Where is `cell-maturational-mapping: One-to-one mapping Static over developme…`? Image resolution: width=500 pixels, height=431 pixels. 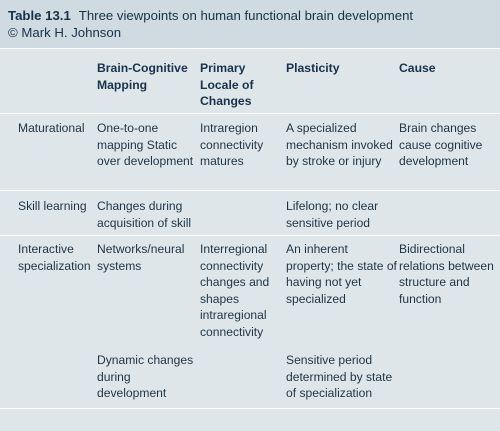
cell-maturational-mapping: One-to-one mapping Static over developme… is located at coordinates (145, 145).